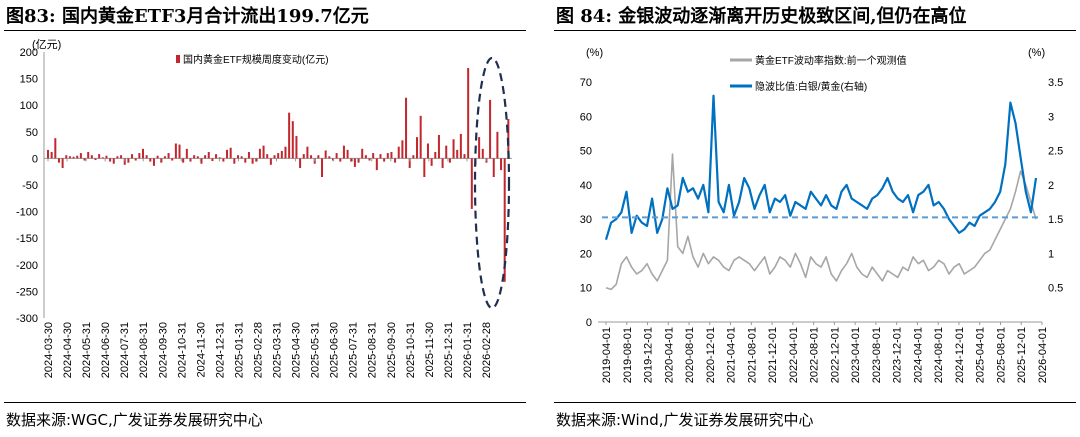  What do you see at coordinates (628, 355) in the screenshot?
I see `x-tick-label: 2019-08-01` at bounding box center [628, 355].